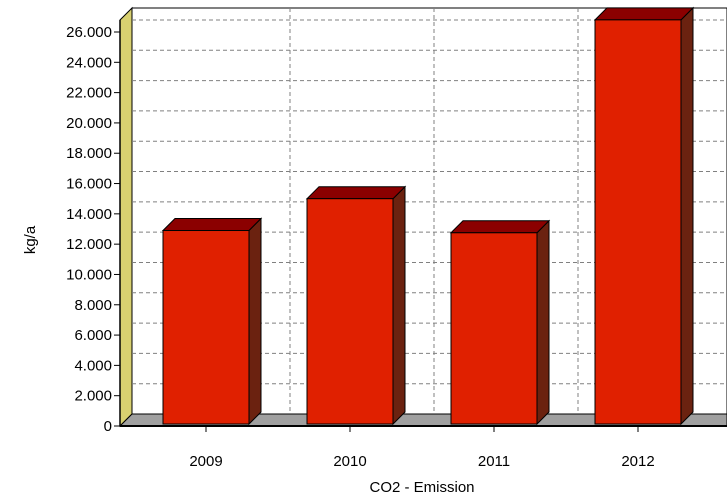  Describe the element at coordinates (205, 461) in the screenshot. I see `x-tick-label: 2009` at that location.